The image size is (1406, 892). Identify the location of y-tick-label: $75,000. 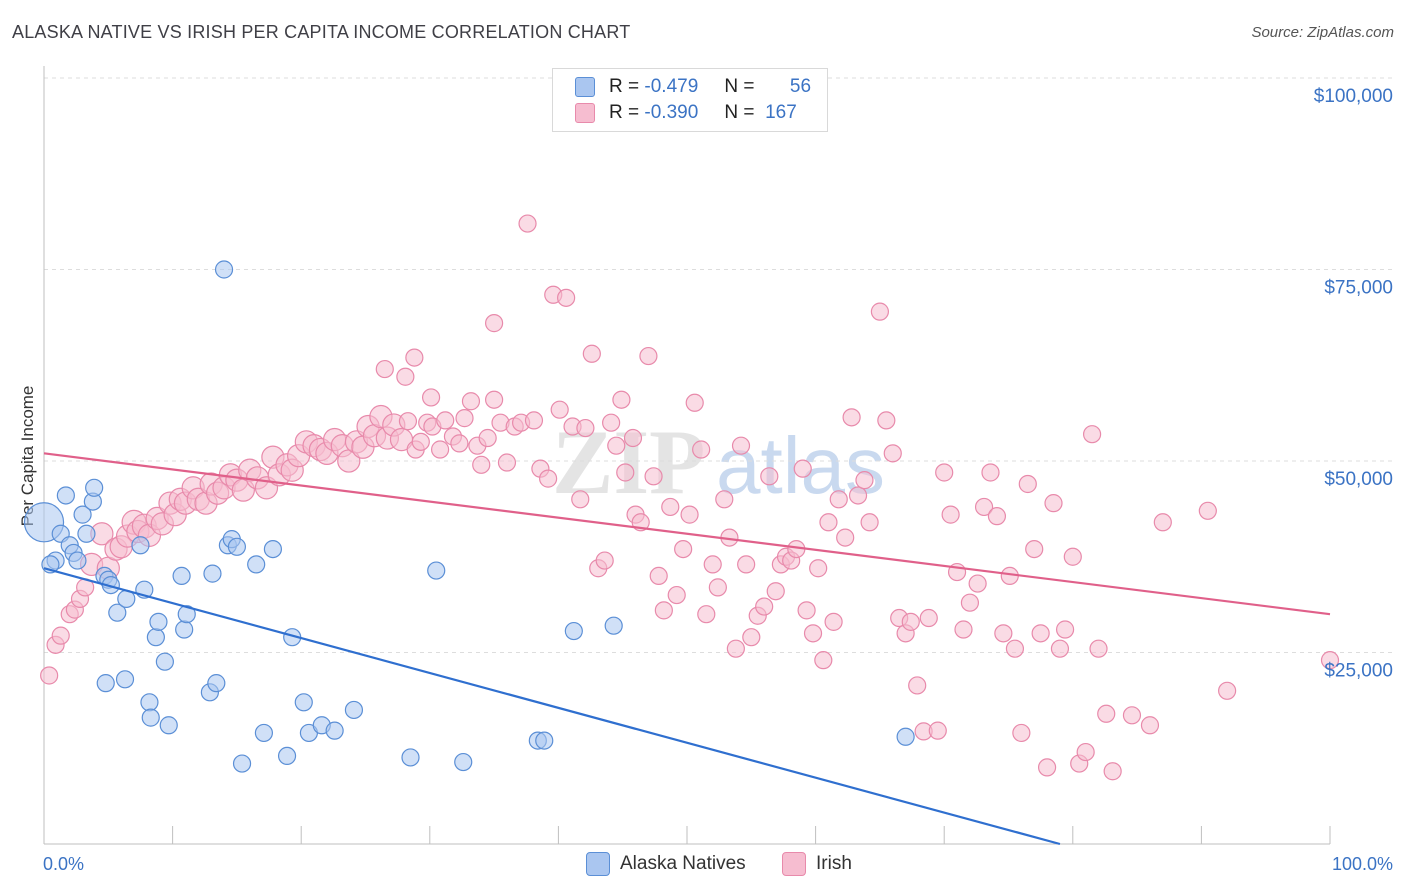
(1358, 288).